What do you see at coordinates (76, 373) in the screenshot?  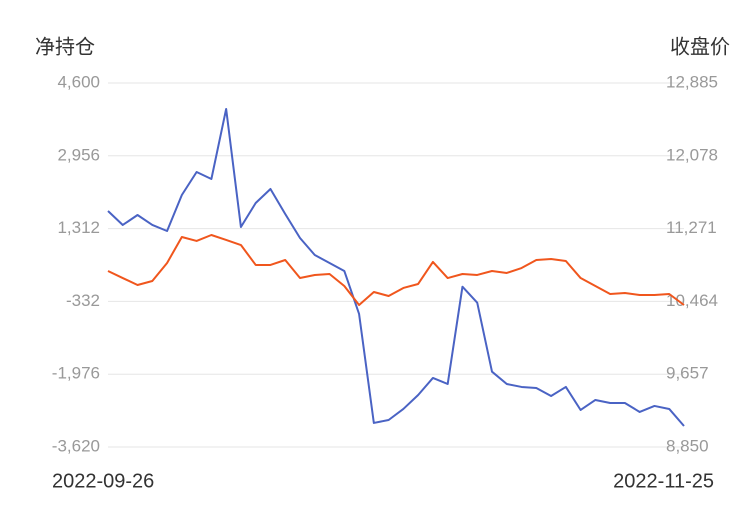 I see `y-tick-label: -1,976` at bounding box center [76, 373].